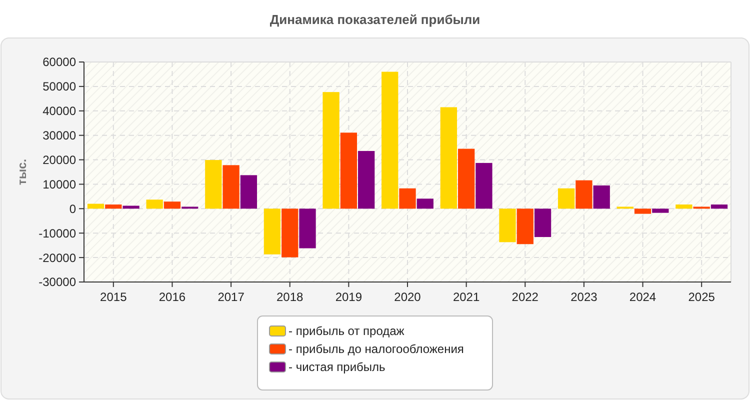 Image resolution: width=750 pixels, height=400 pixels. Describe the element at coordinates (642, 297) in the screenshot. I see `x-tick-label: 2024` at that location.